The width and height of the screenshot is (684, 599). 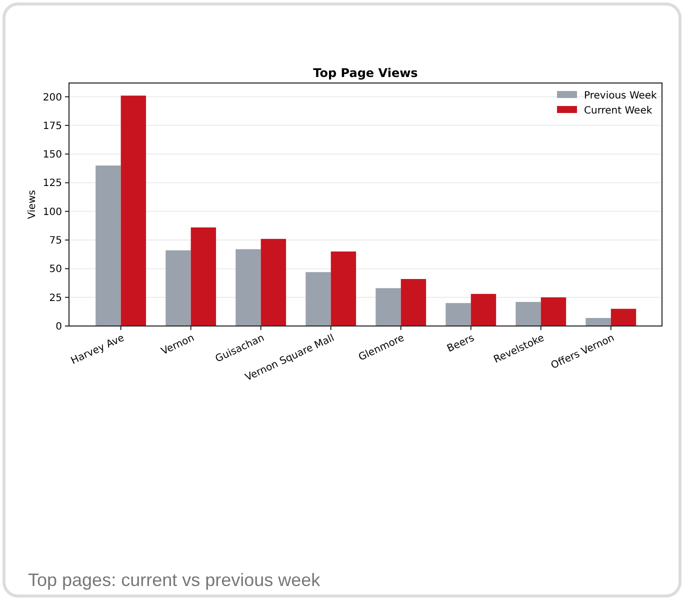 I want to click on y-tick-label: 200, so click(x=52, y=98).